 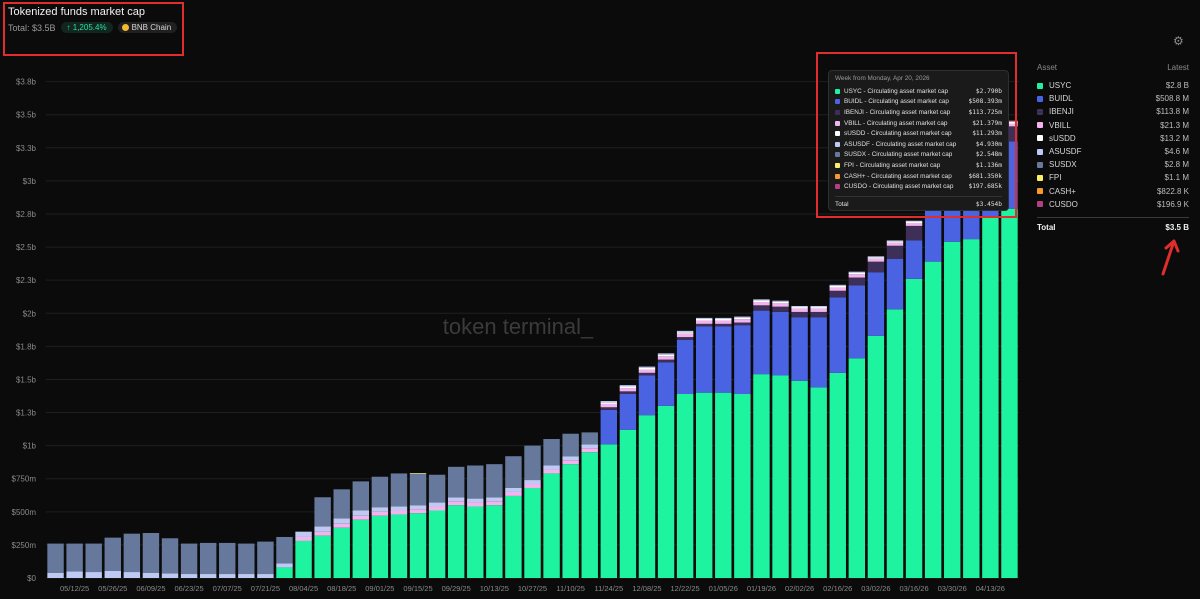 I want to click on legend-item: CUSDO $196.9 K, so click(x=1113, y=204).